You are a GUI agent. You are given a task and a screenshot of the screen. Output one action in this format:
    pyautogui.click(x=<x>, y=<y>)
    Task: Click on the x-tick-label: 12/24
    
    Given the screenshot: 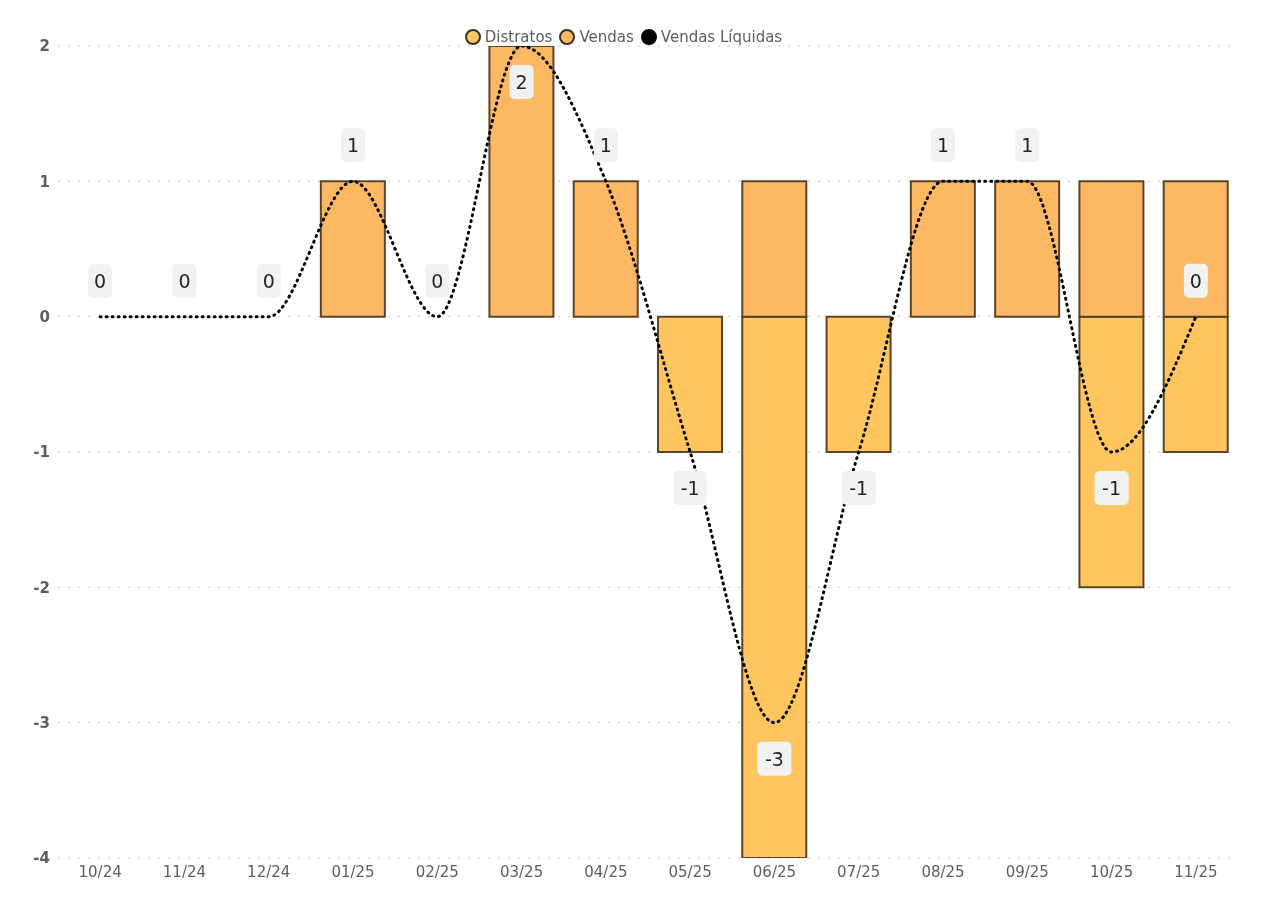 What is the action you would take?
    pyautogui.click(x=269, y=871)
    